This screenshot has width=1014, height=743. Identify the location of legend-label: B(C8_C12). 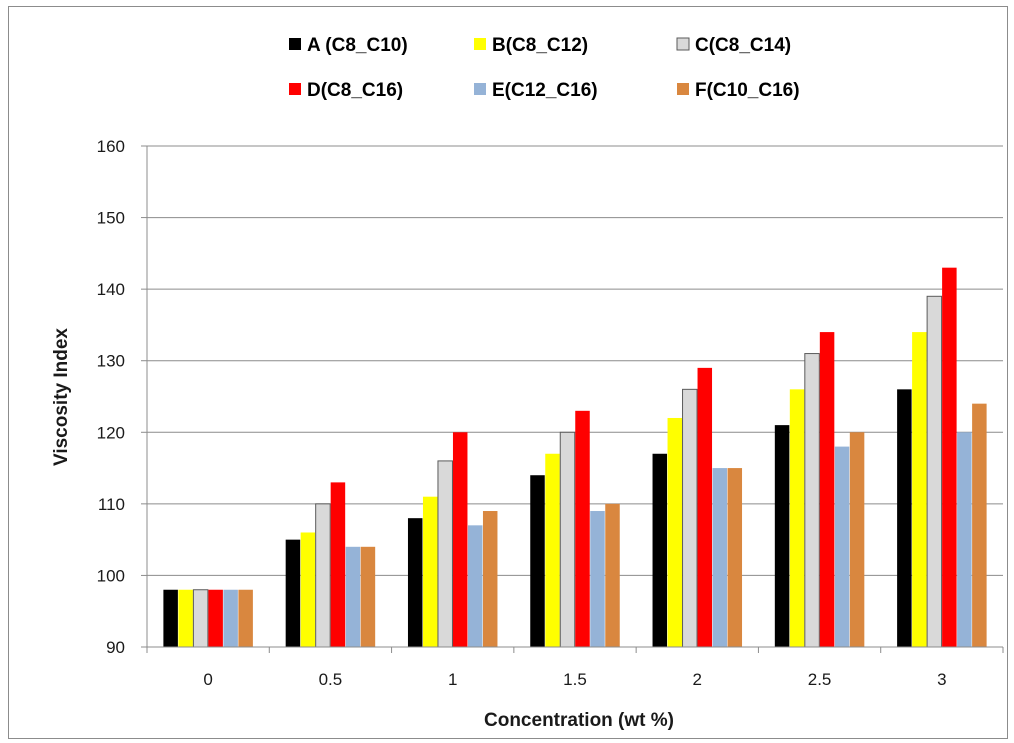
(540, 45).